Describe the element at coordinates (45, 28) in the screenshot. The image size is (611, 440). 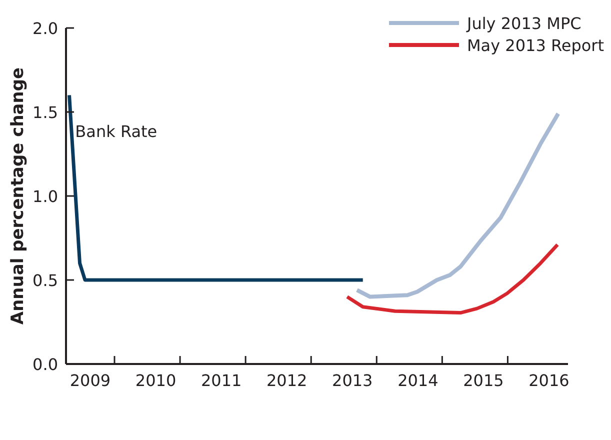
I see `y-tick-label: 2.0` at that location.